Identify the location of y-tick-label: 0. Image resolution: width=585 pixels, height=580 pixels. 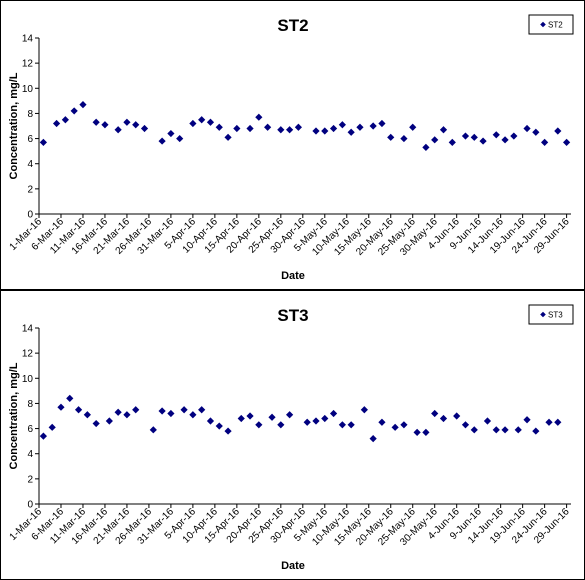
(30, 505).